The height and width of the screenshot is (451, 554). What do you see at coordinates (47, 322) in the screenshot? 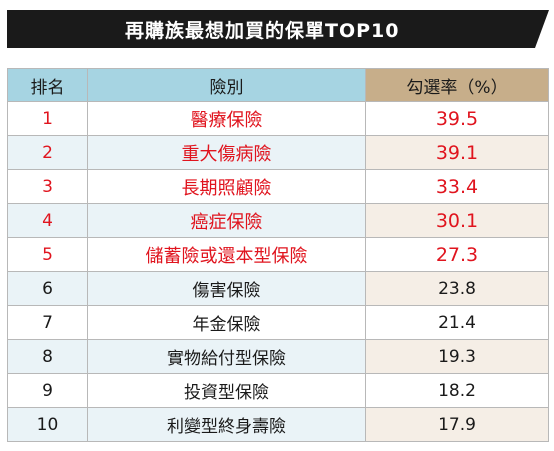
I see `rank-cell: 7` at bounding box center [47, 322].